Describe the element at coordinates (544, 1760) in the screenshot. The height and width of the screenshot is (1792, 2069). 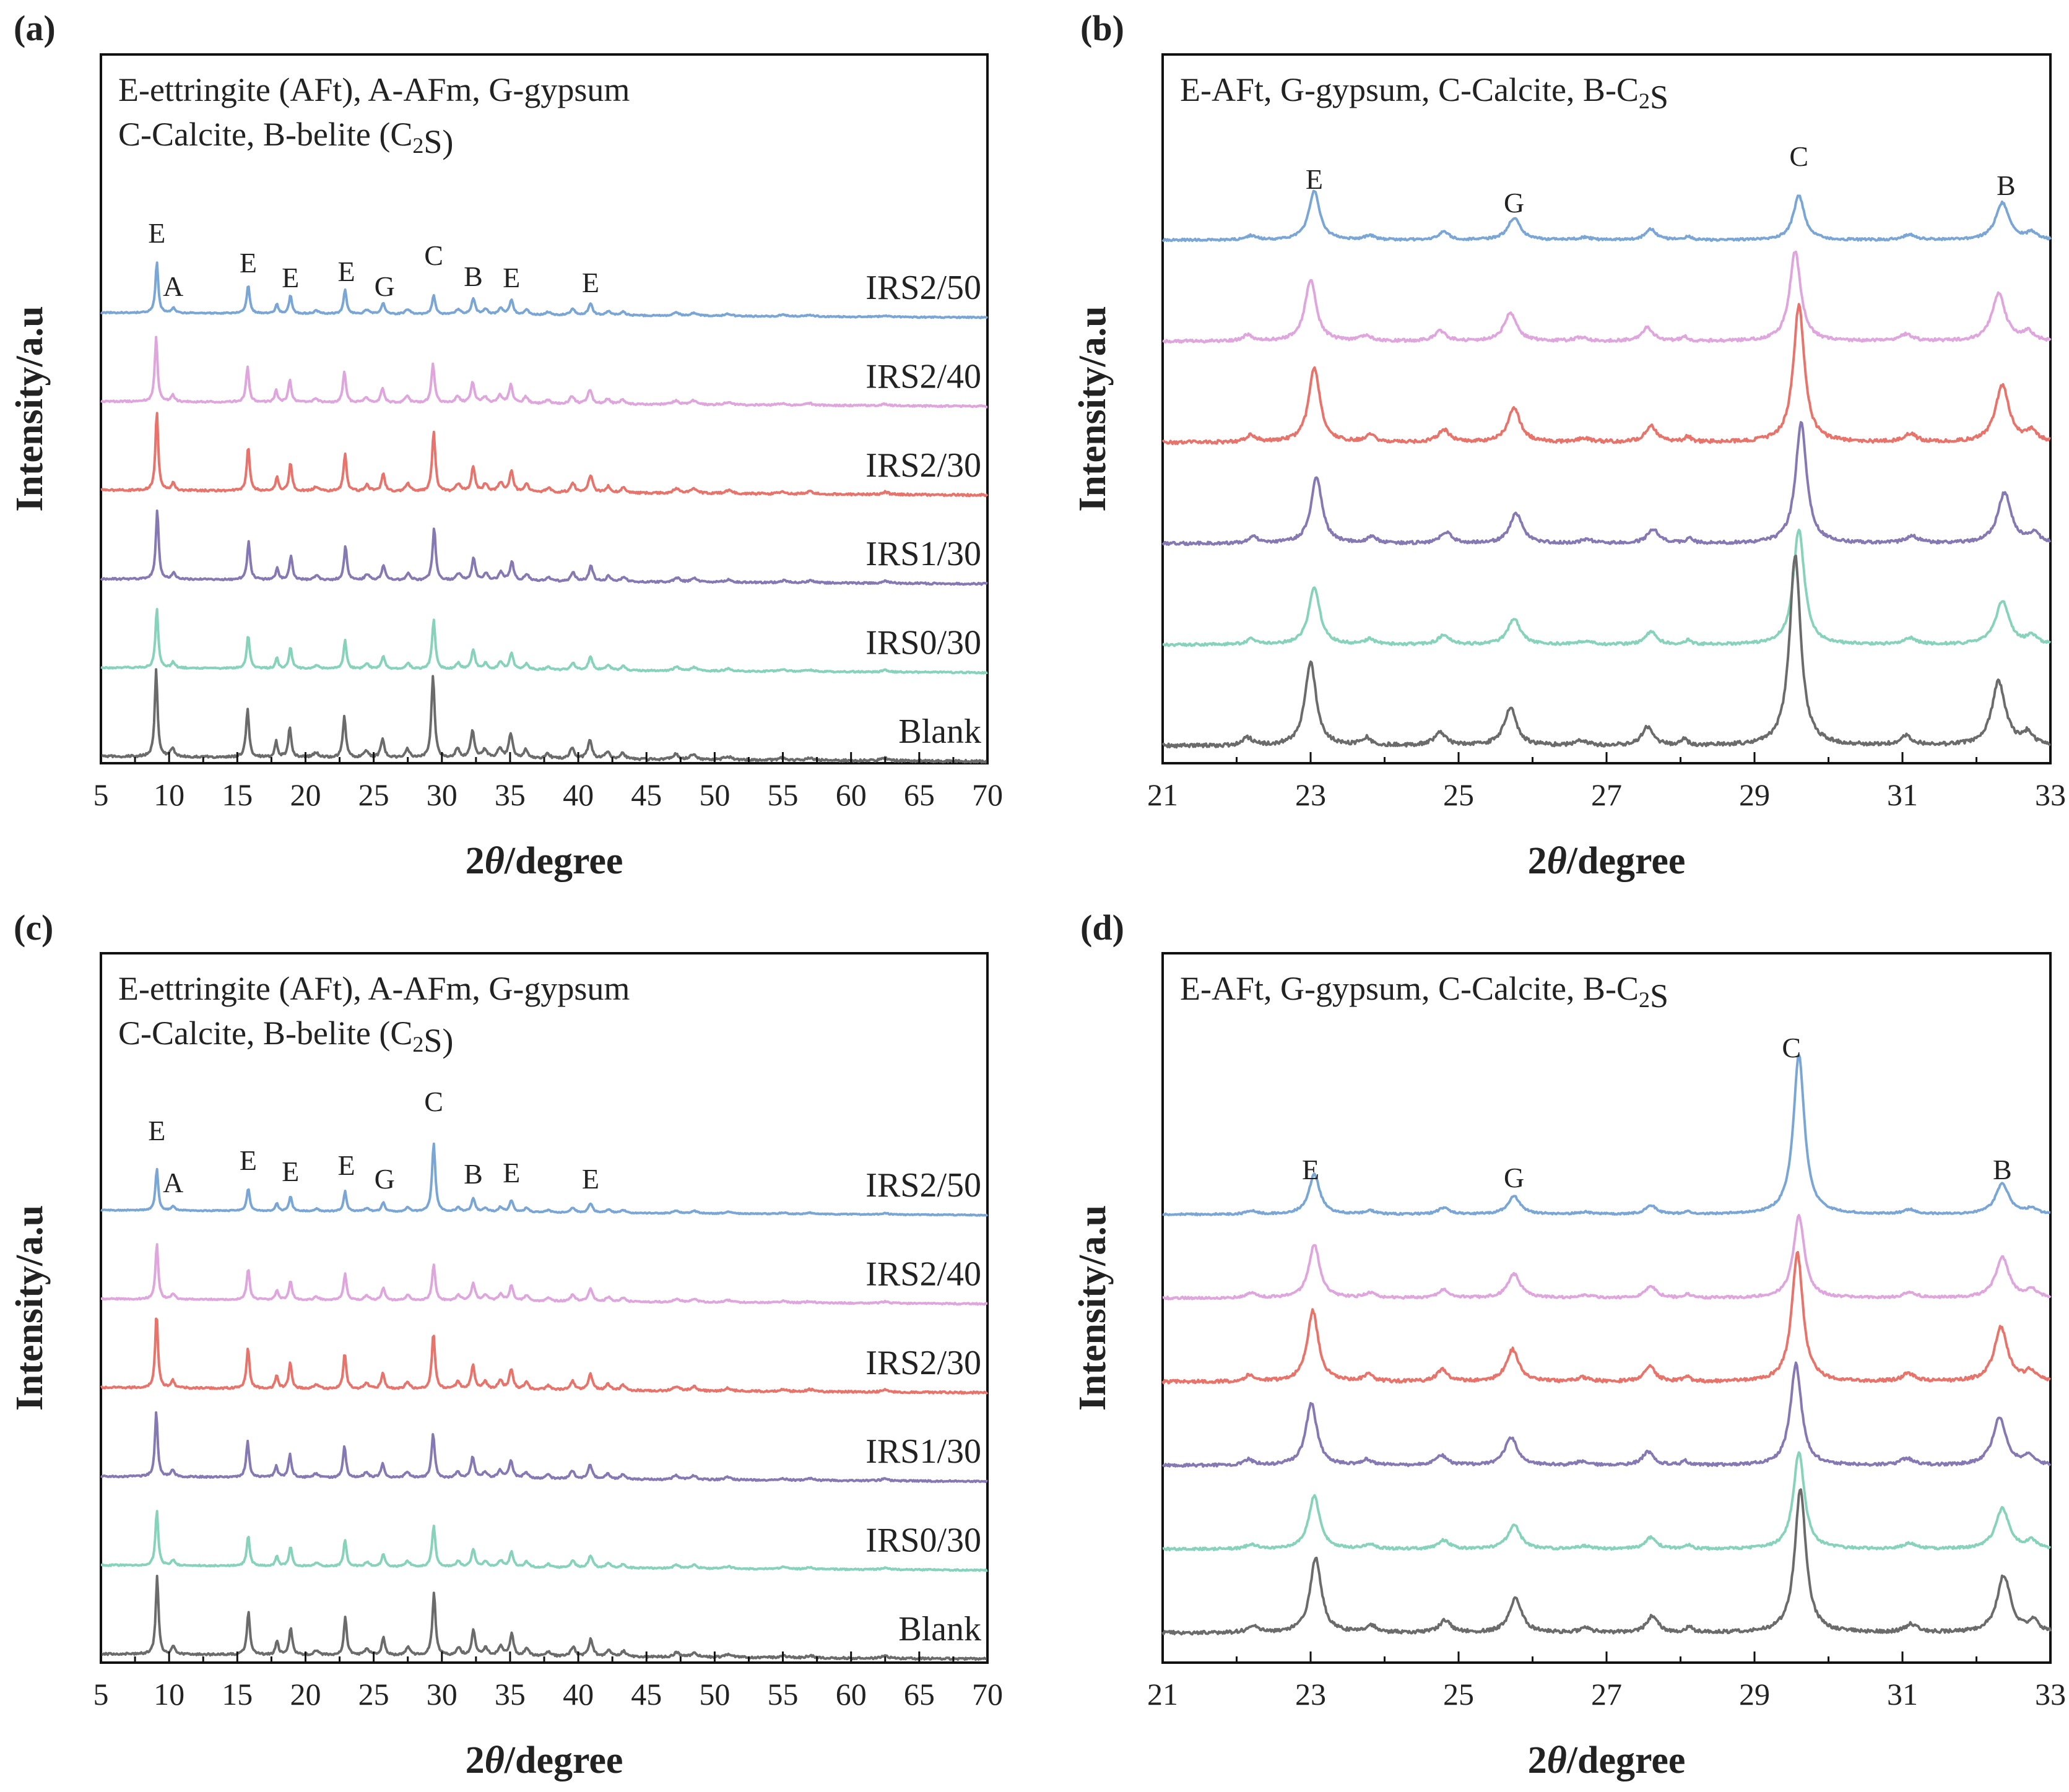
I see `x-axis-title: 2θ/degree` at that location.